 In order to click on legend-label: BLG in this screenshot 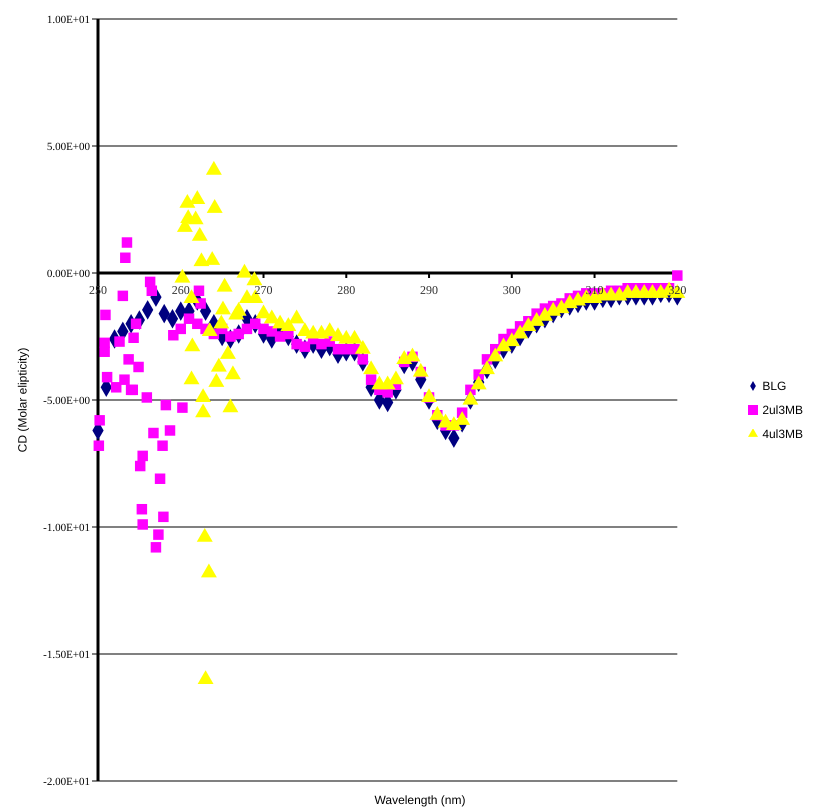, I will do `click(774, 385)`.